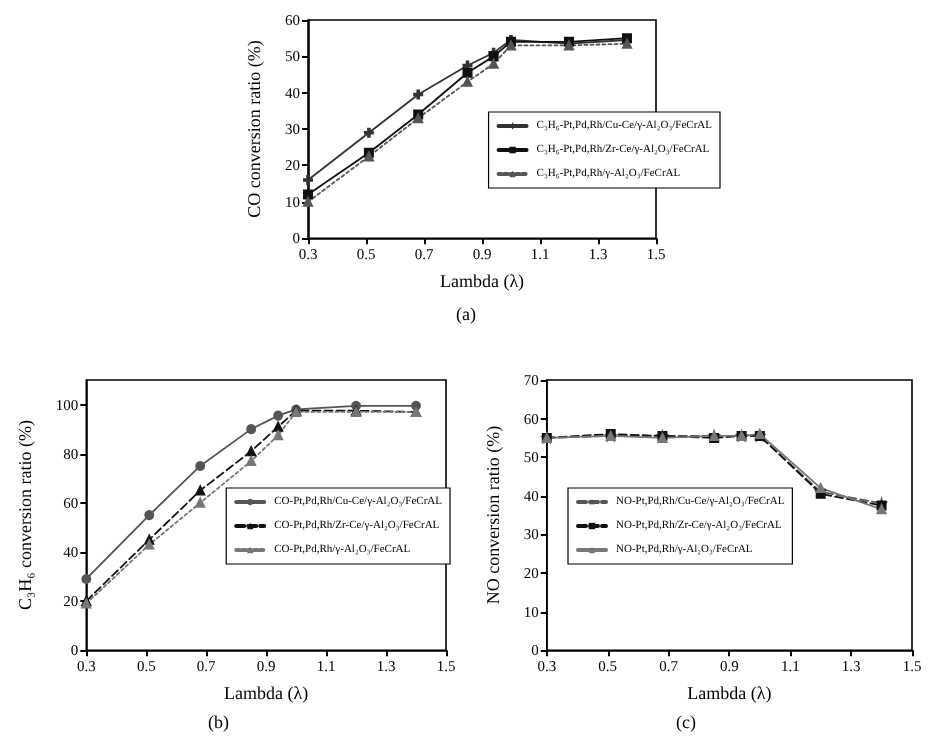 The image size is (936, 736). What do you see at coordinates (25, 515) in the screenshot?
I see `y-axis-title: C₃H₆ conversion ratio (%)` at bounding box center [25, 515].